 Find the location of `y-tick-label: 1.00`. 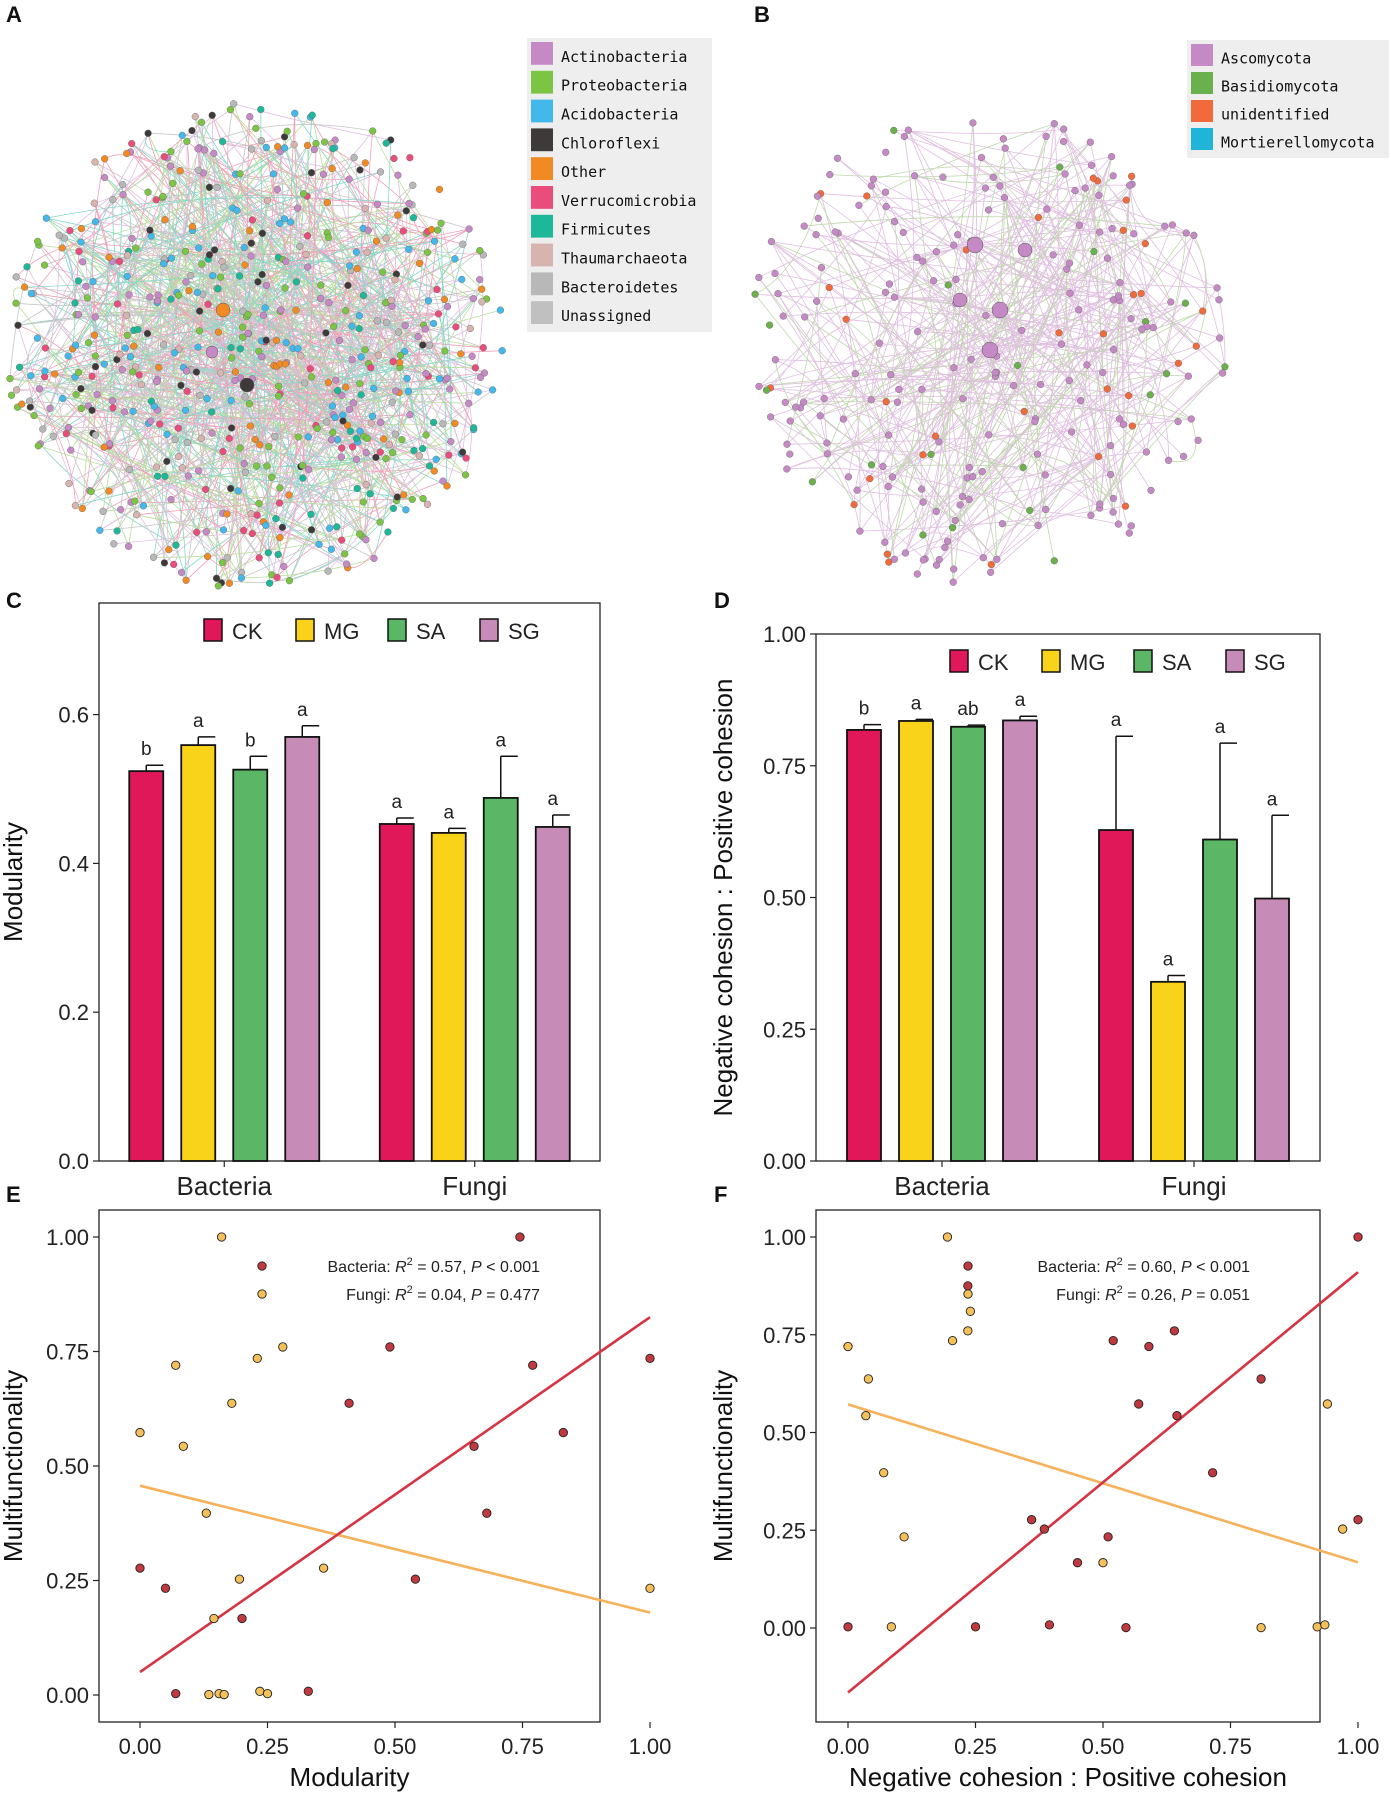

y-tick-label: 1.00 is located at coordinates (784, 634).